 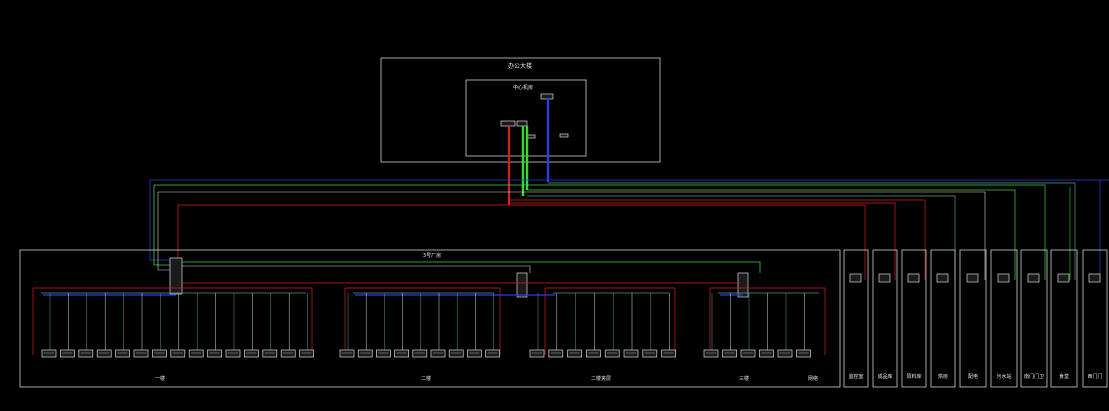 I want to click on office-building-frame, so click(x=520, y=110).